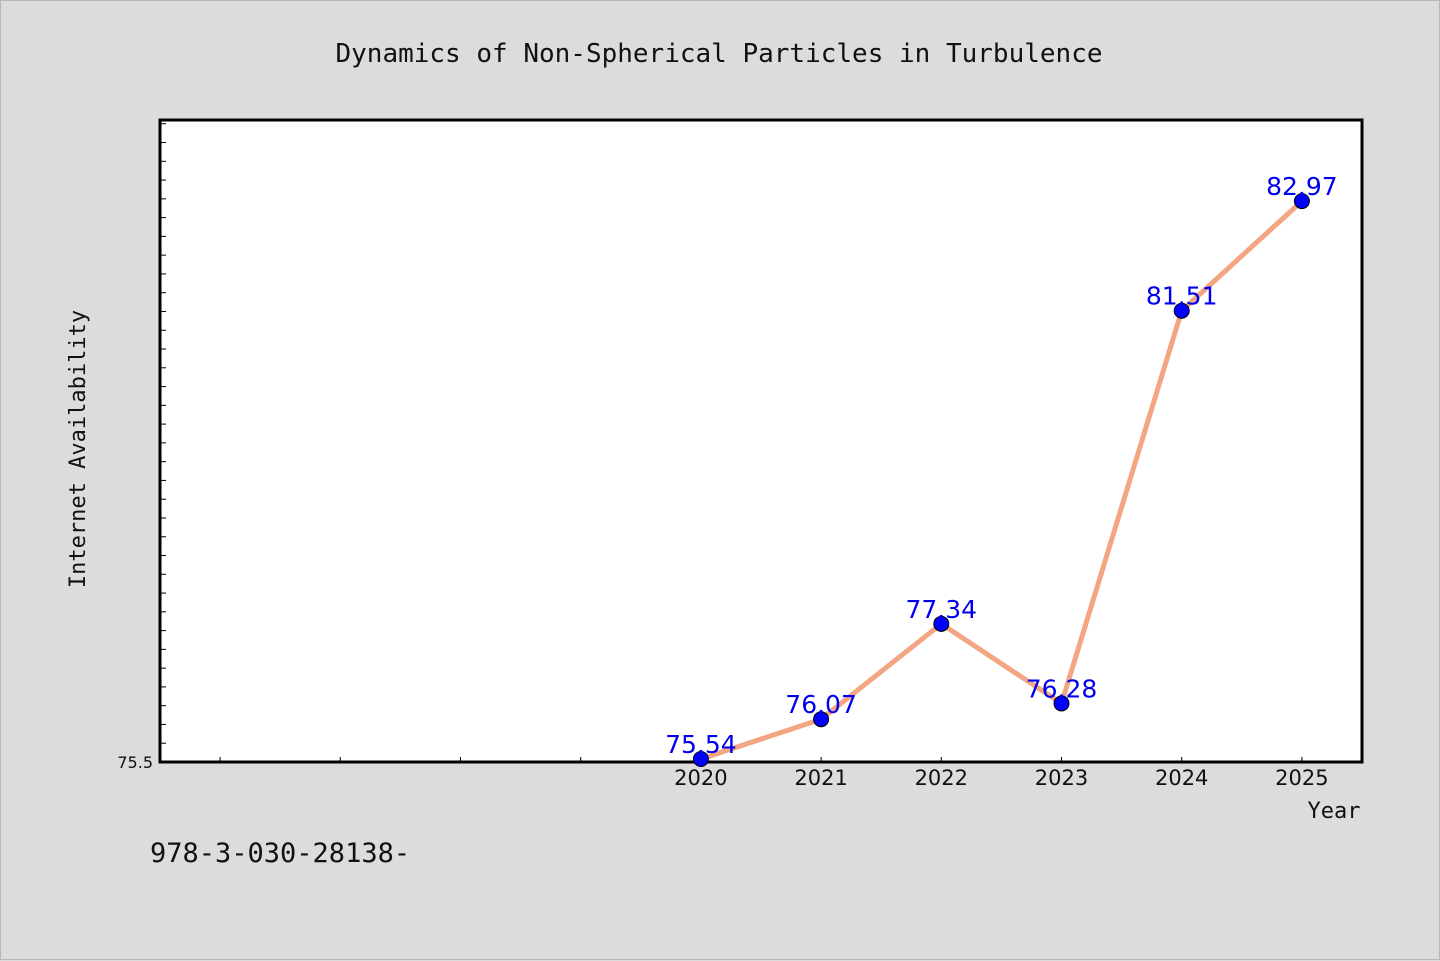 This screenshot has height=961, width=1440. I want to click on y-axis-ticks: 75.5, so click(141, 447).